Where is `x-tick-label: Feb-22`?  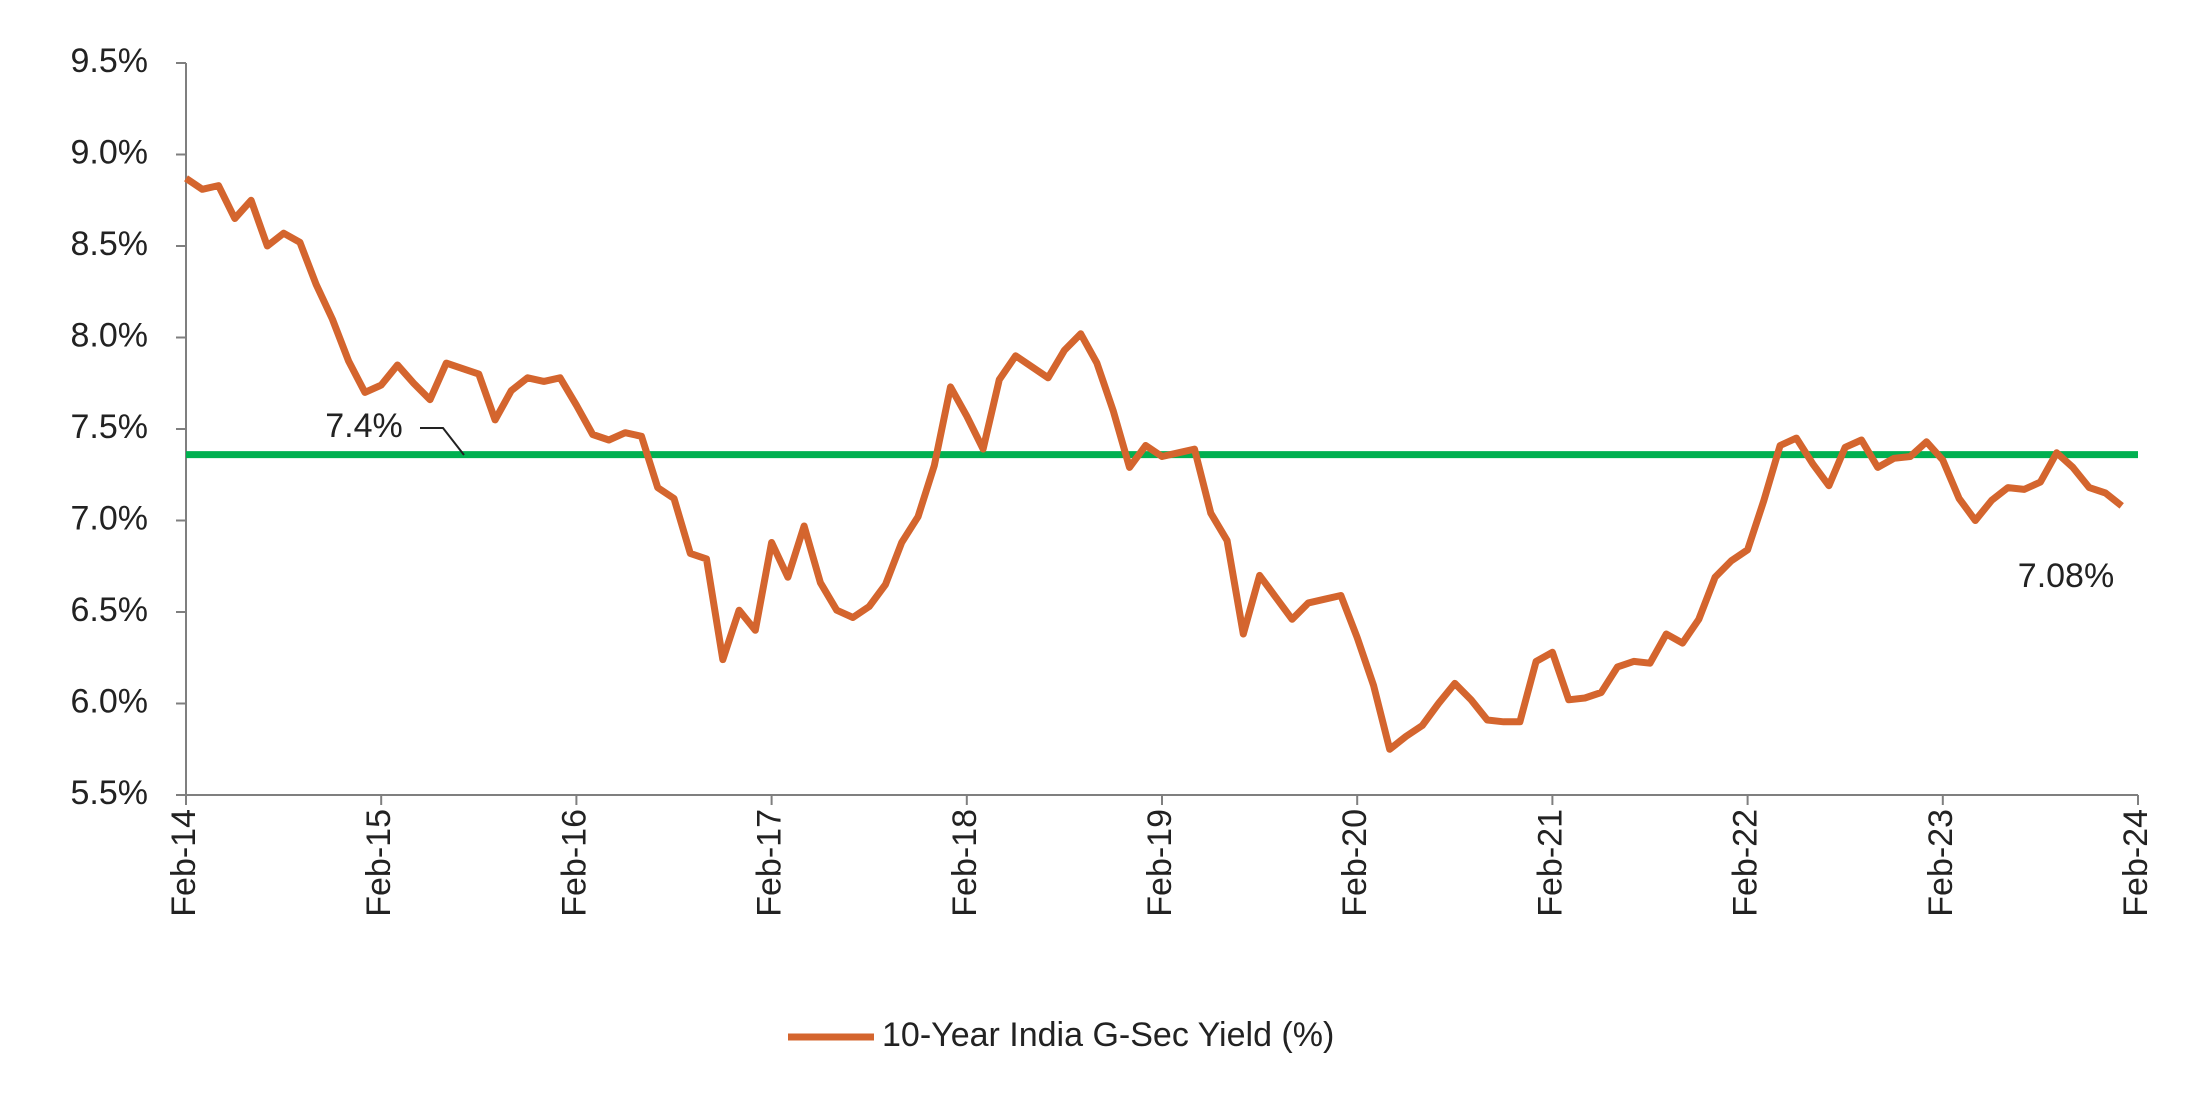 x-tick-label: Feb-22 is located at coordinates (1746, 863).